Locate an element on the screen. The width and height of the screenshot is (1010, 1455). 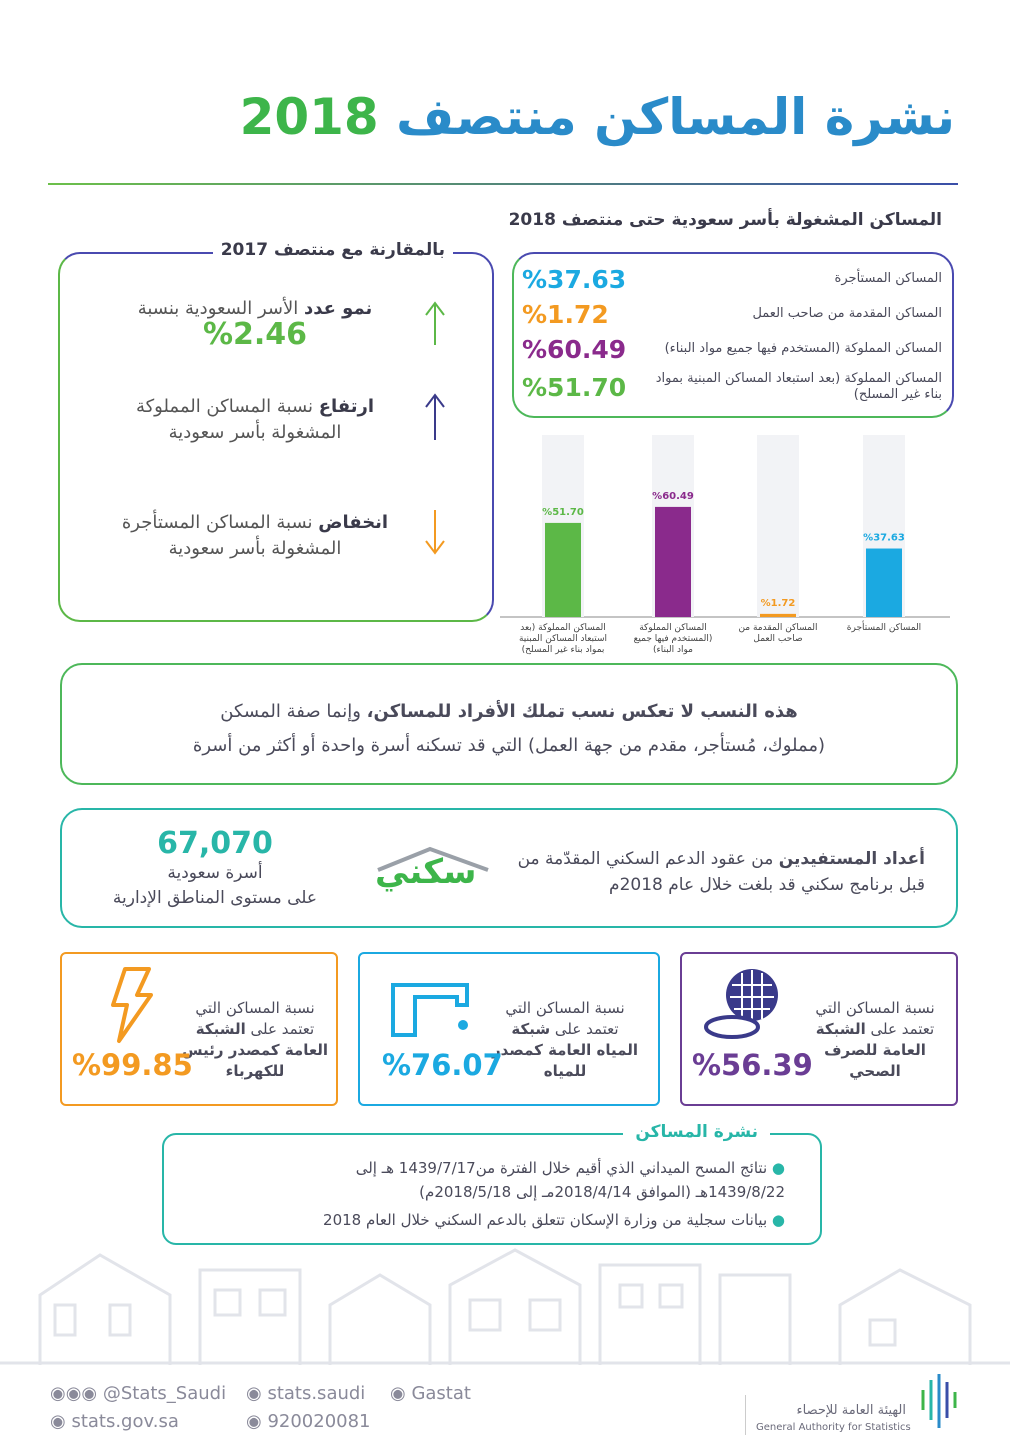
tail: للمياه is located at coordinates (565, 1071).